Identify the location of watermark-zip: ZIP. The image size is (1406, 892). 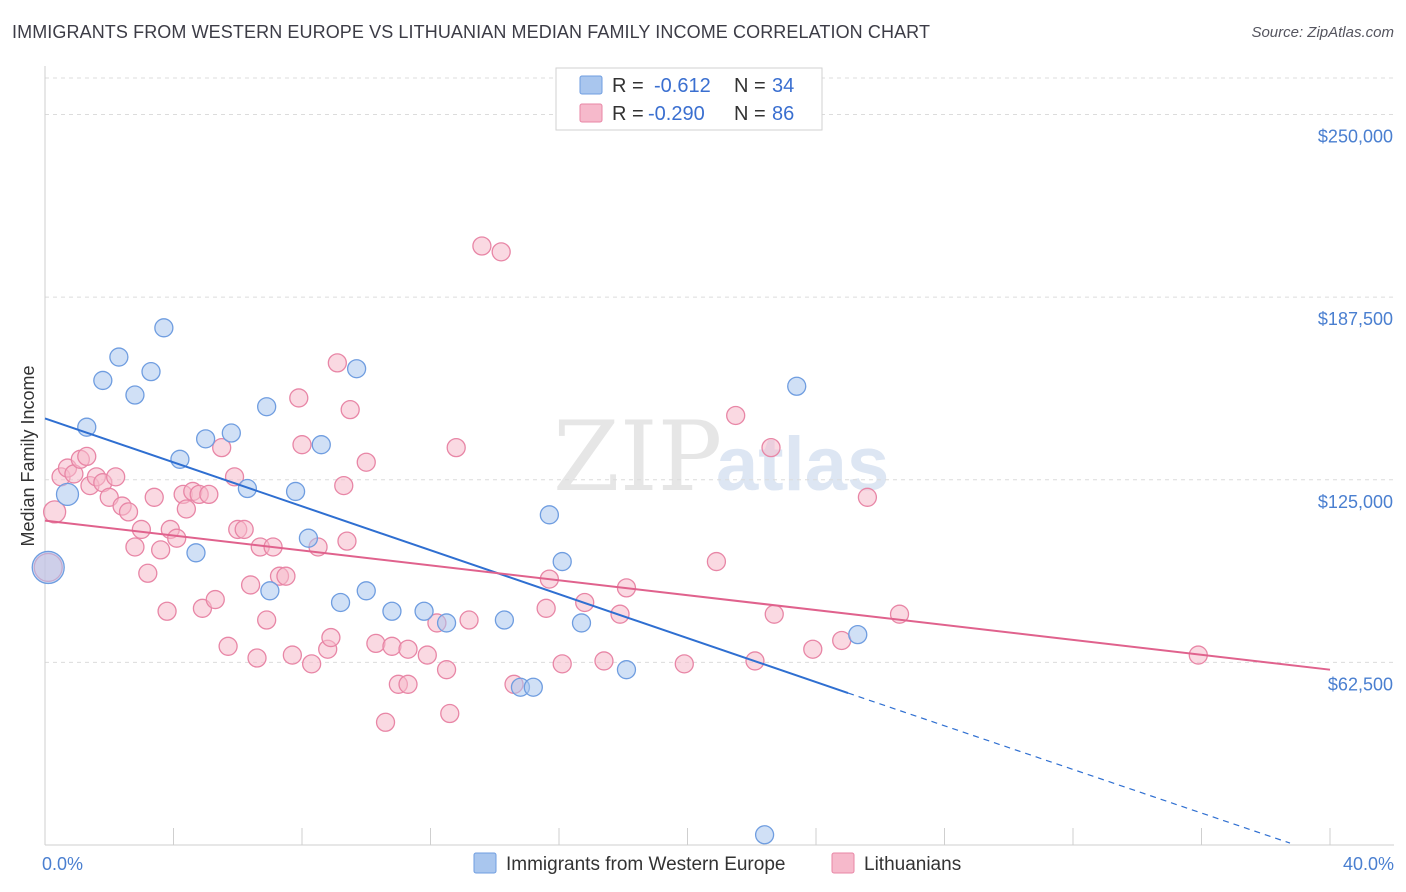
(637, 457).